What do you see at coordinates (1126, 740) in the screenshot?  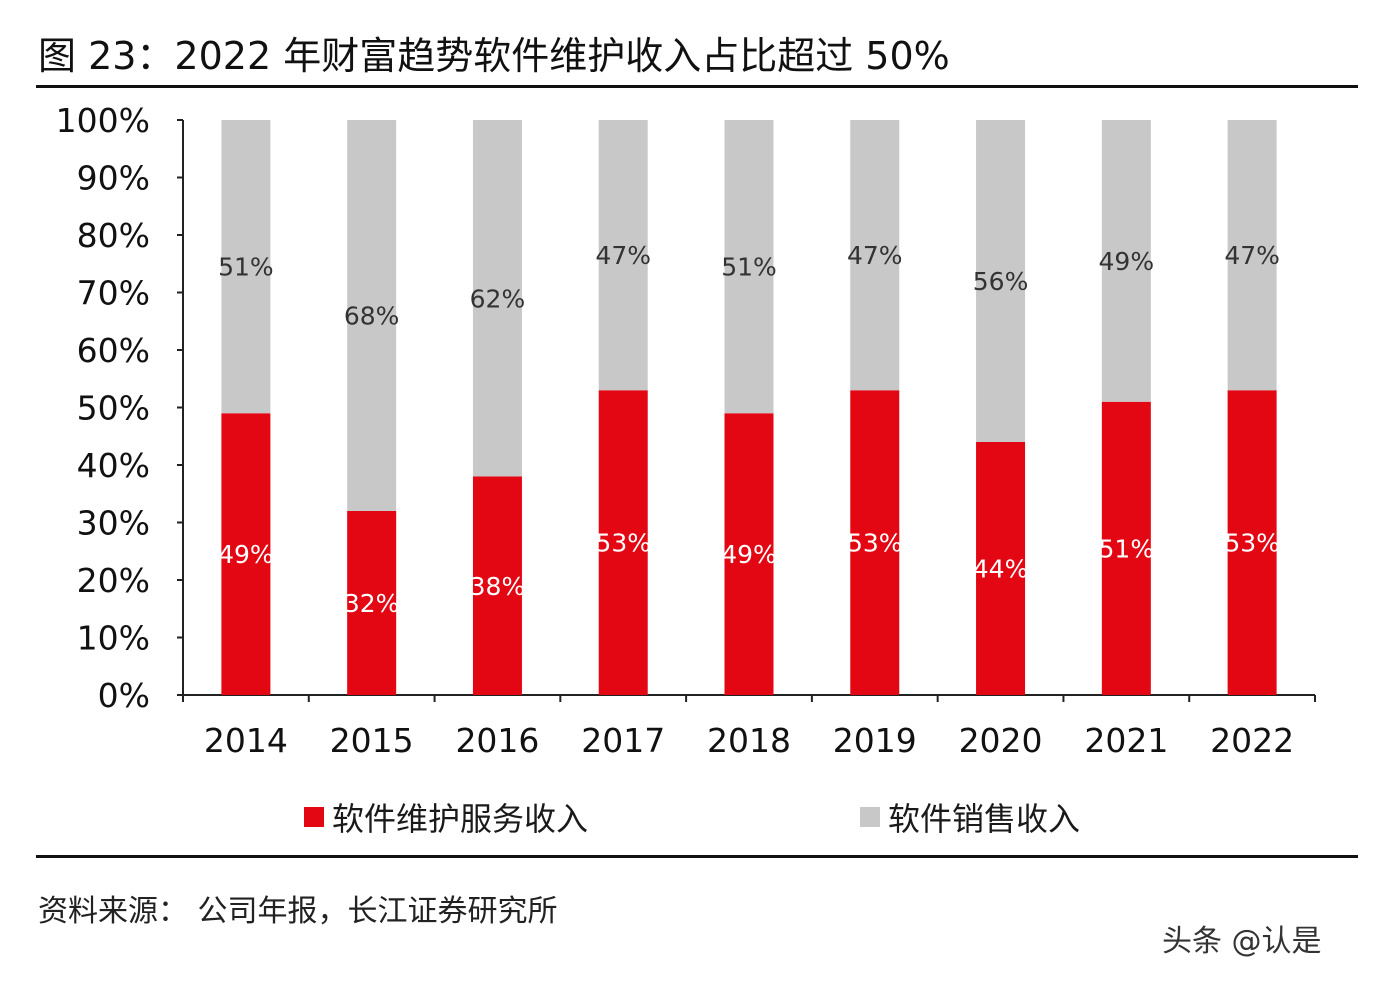 I see `x-tick-label-2021: 2021` at bounding box center [1126, 740].